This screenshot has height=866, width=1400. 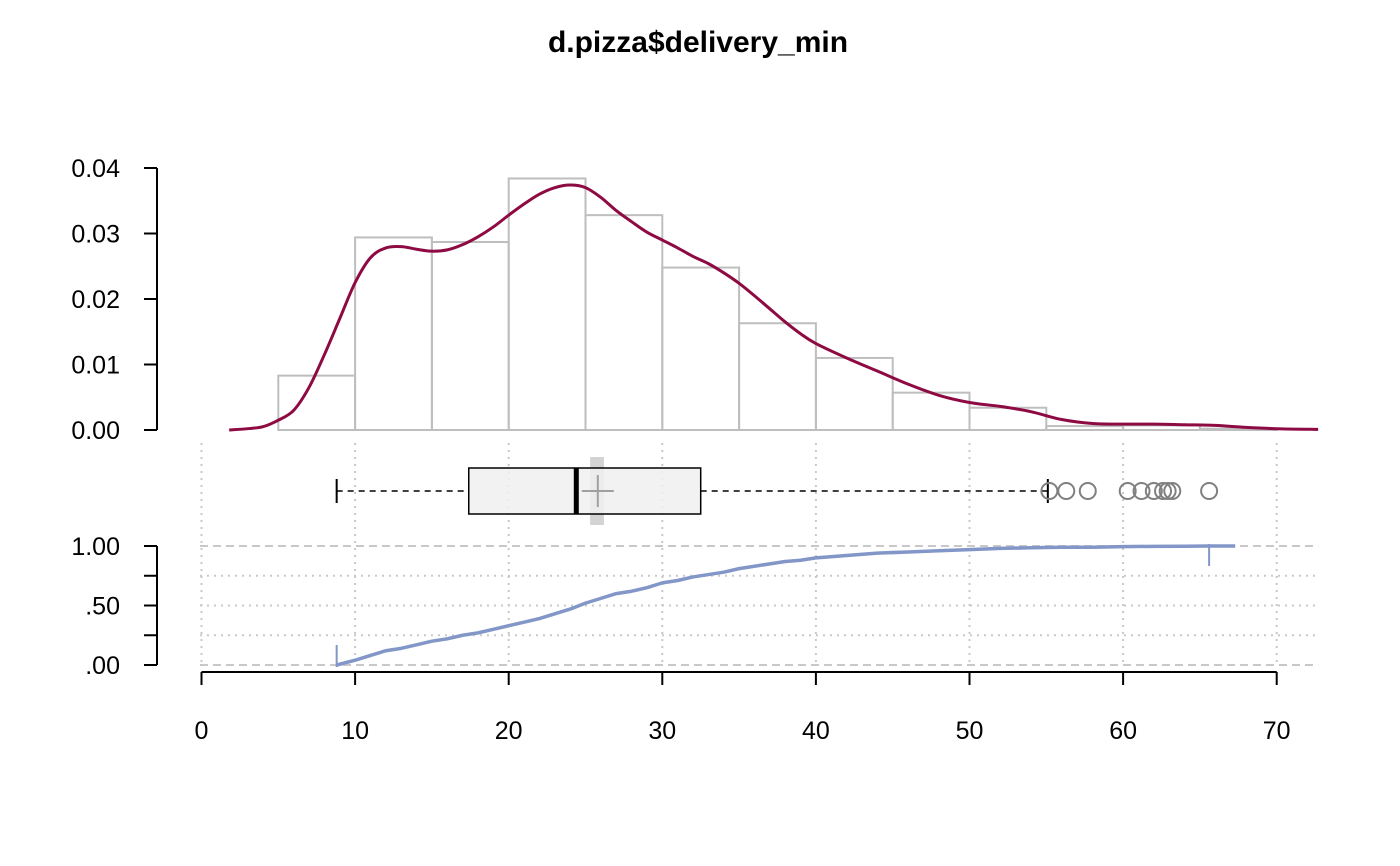 I want to click on x-tick-label: 10, so click(x=355, y=731).